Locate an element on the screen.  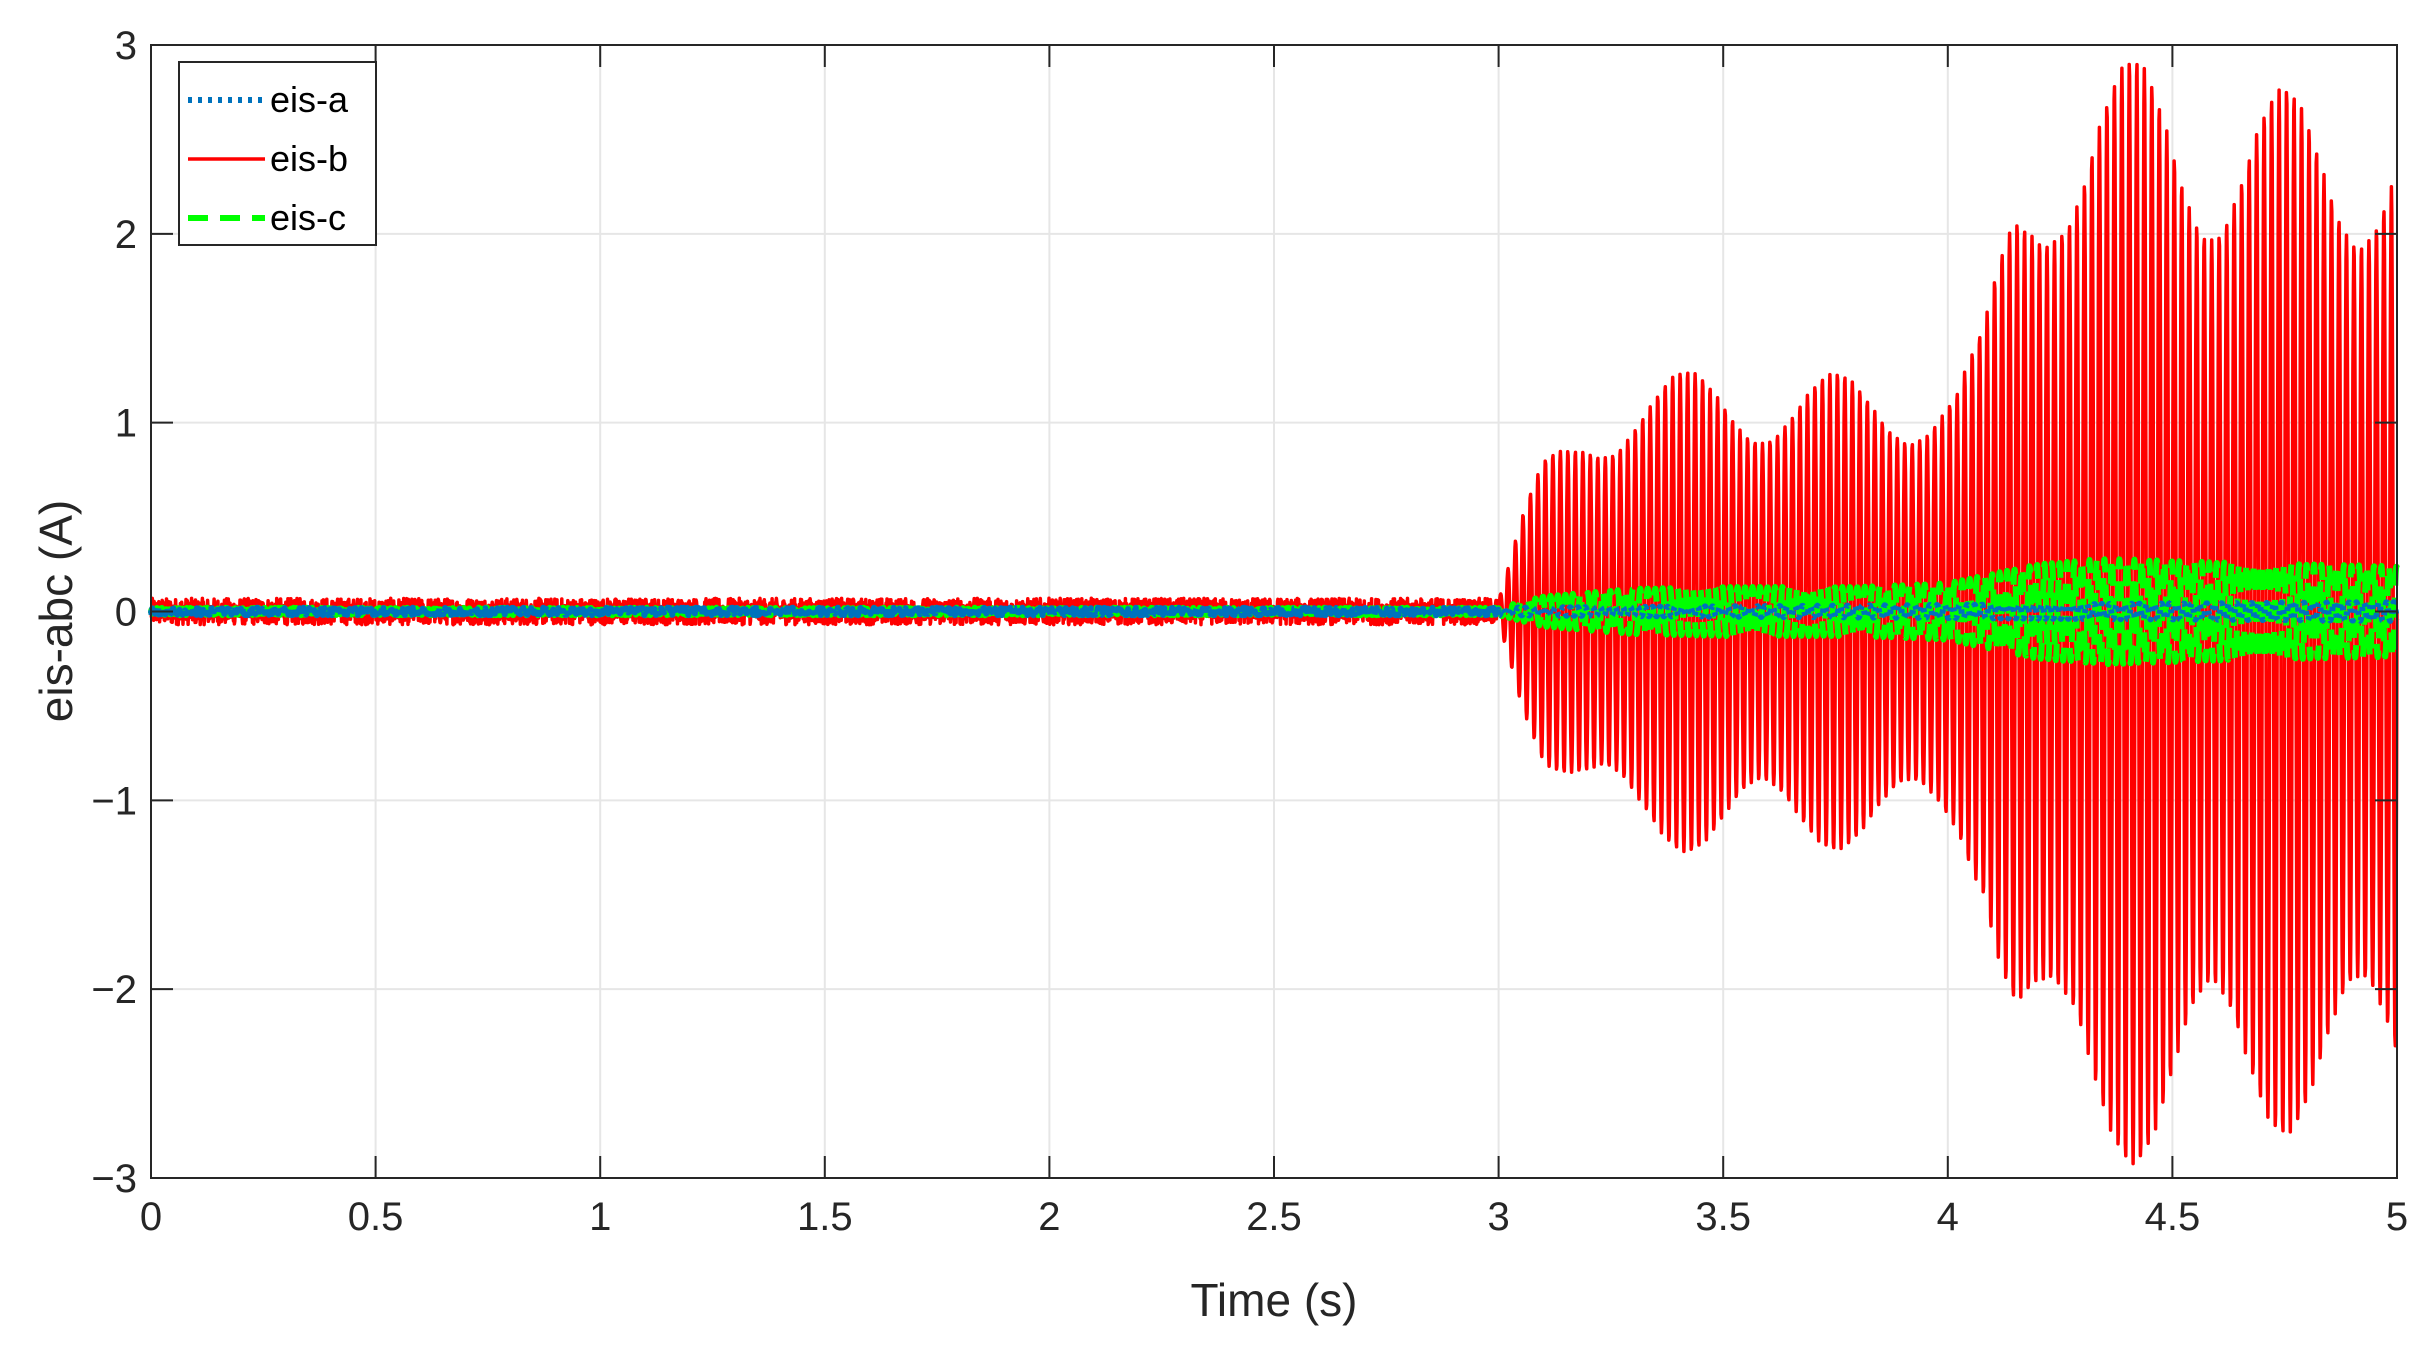
legend: eis-a eis-b eis-c is located at coordinates (277, 153).